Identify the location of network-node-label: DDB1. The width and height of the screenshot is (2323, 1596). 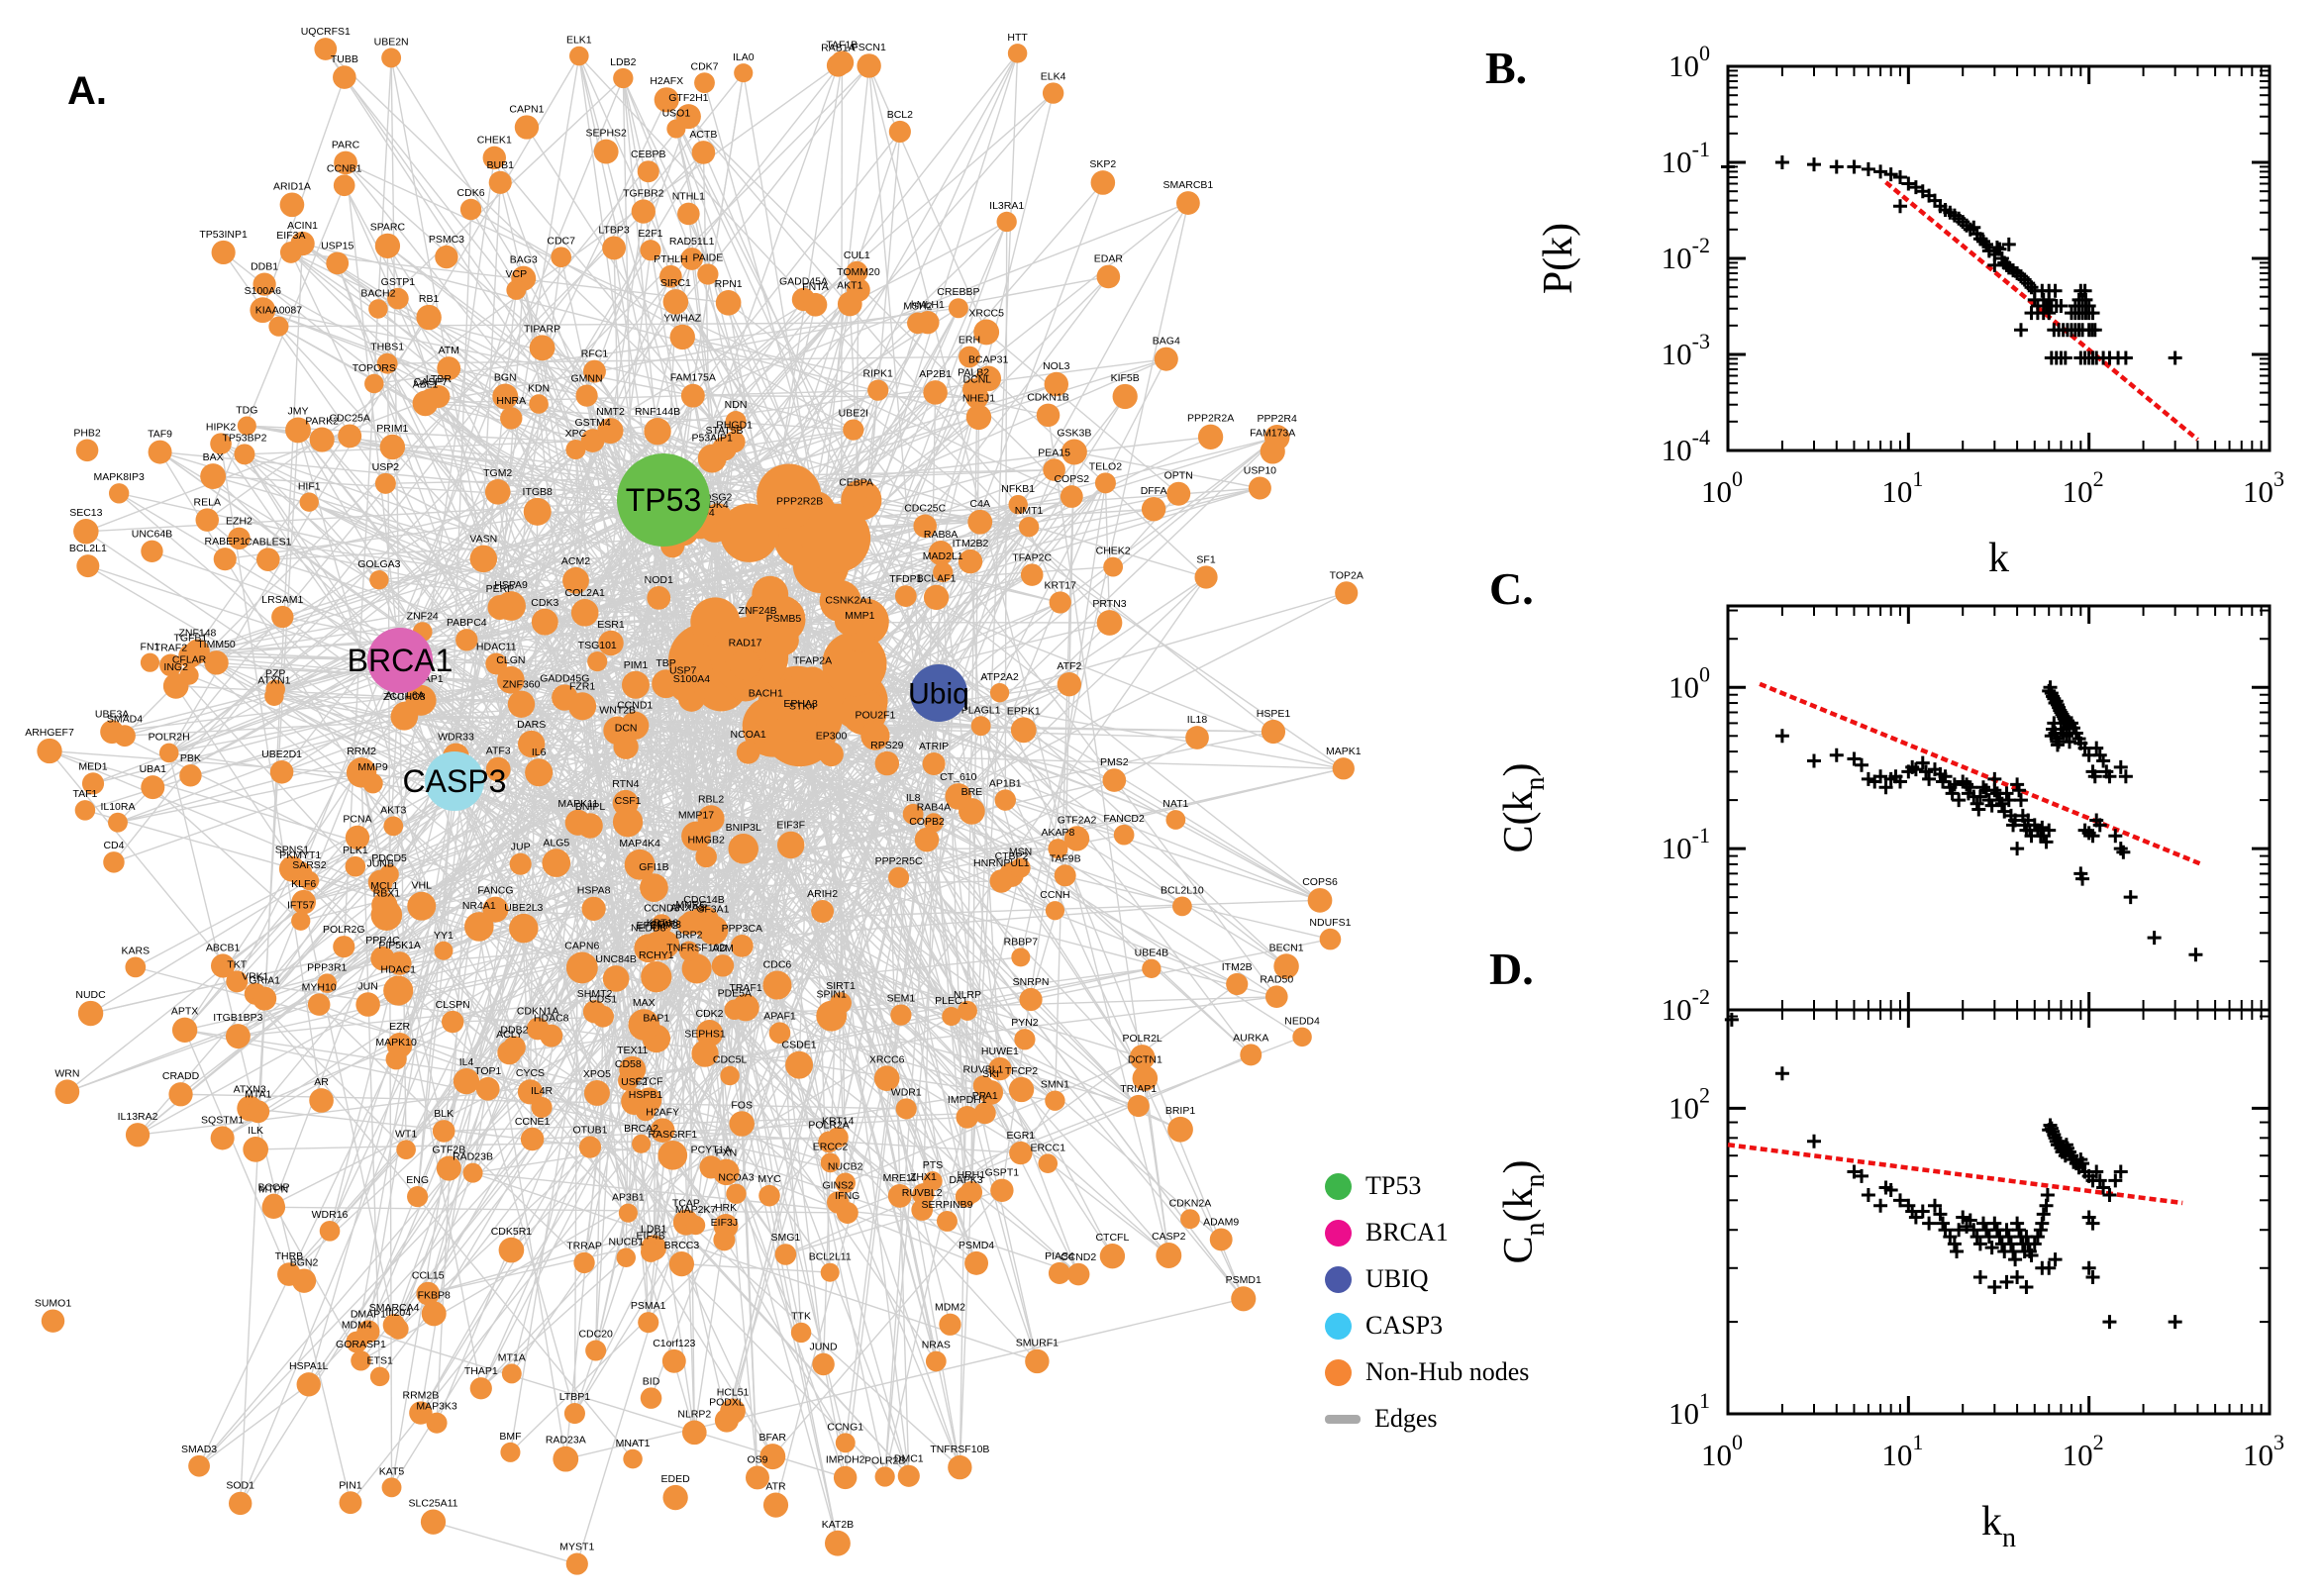
(264, 266).